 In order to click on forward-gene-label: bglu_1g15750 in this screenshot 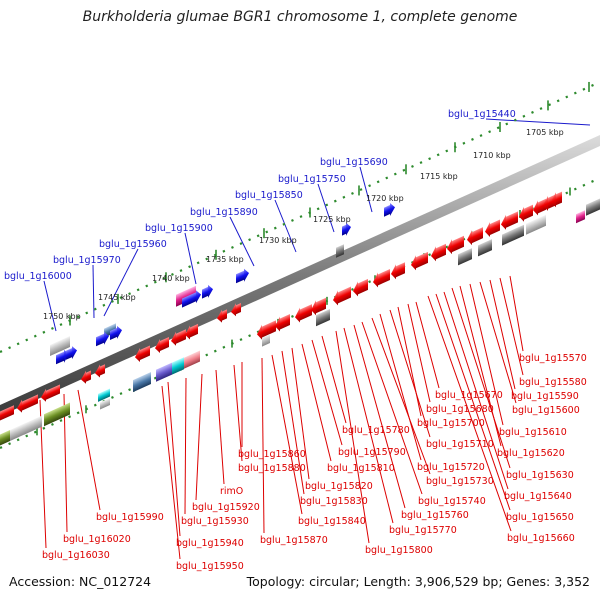, I will do `click(312, 179)`.